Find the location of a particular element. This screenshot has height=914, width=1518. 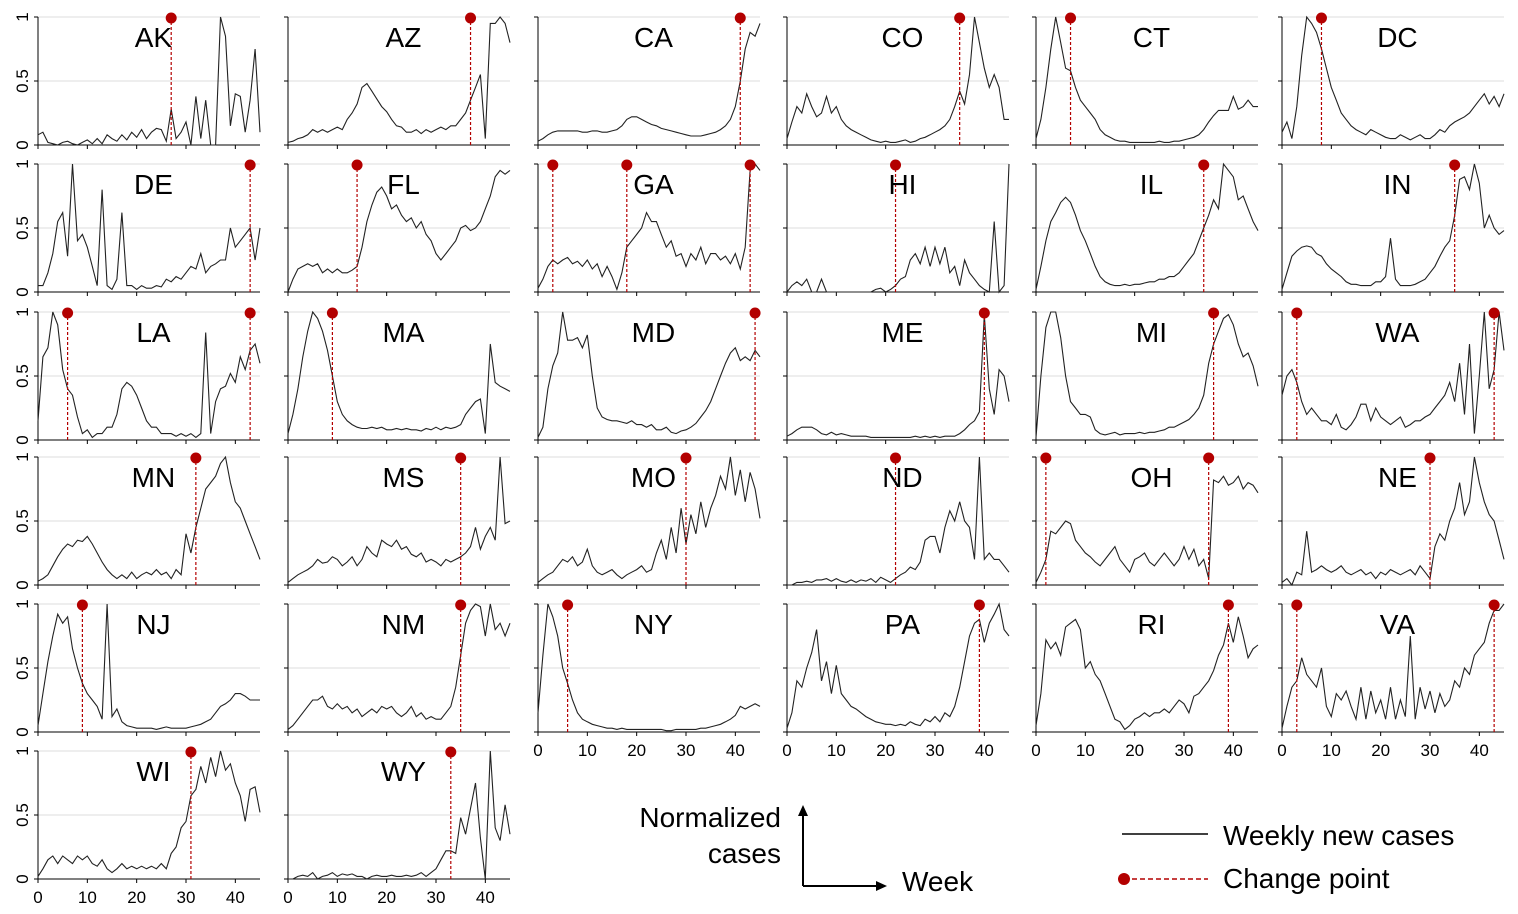

state-label: MA is located at coordinates (403, 332).